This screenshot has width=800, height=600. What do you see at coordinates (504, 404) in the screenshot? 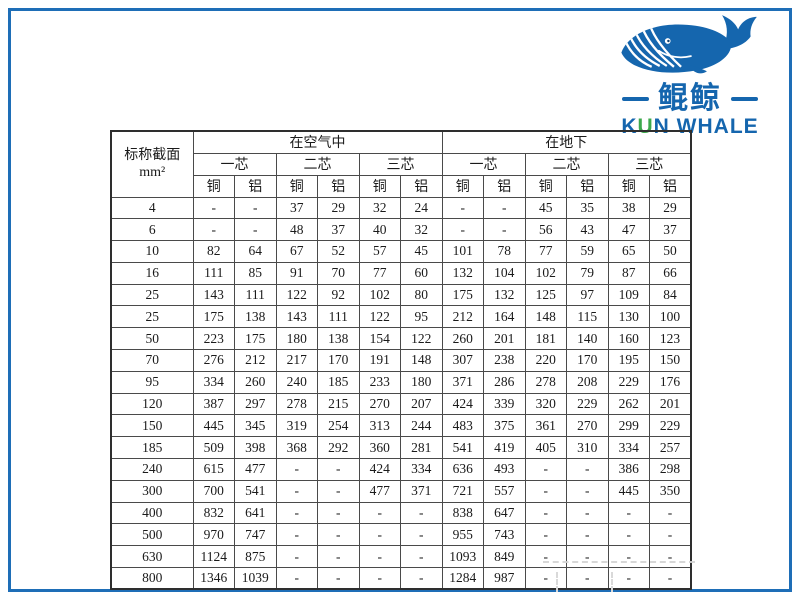
I see `value-cell: 339` at bounding box center [504, 404].